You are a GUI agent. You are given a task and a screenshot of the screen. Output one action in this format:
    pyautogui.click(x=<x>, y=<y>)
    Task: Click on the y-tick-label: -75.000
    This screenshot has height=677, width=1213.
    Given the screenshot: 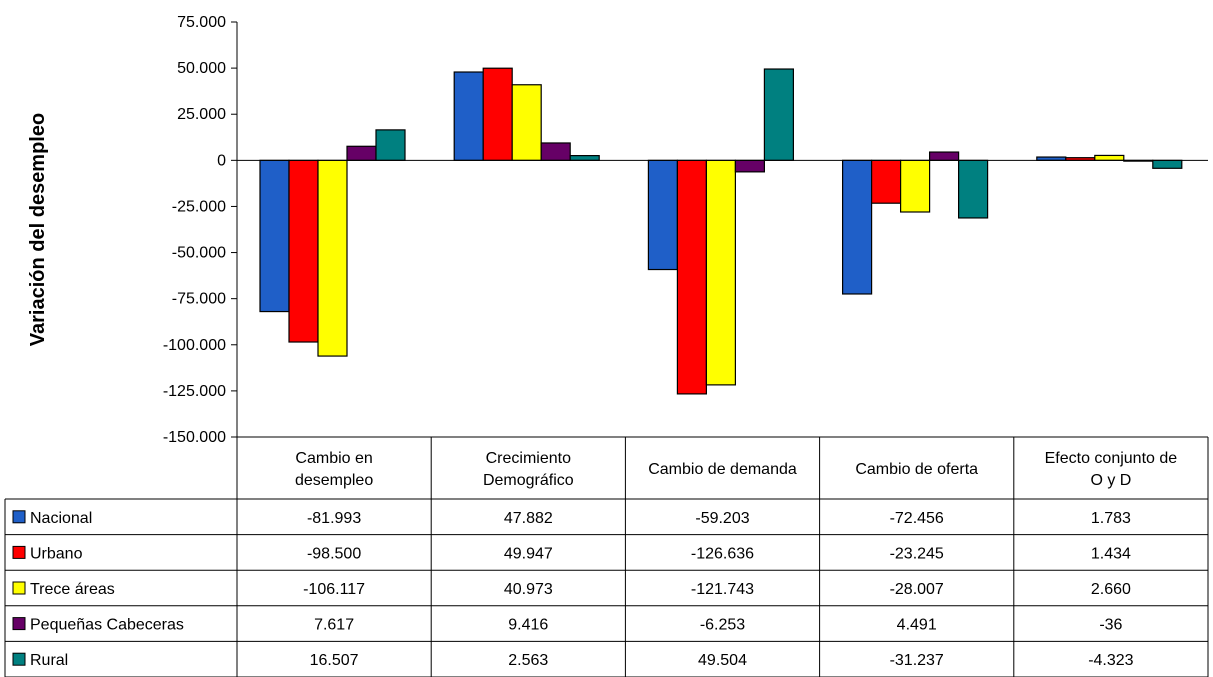 What is the action you would take?
    pyautogui.click(x=199, y=299)
    